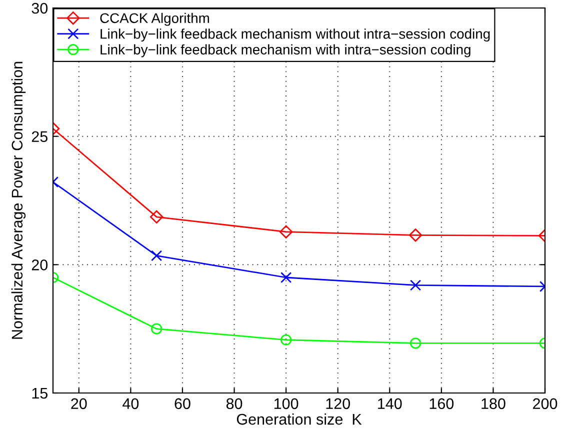 Image resolution: width=569 pixels, height=436 pixels. I want to click on y-tick-label: 25, so click(40, 136).